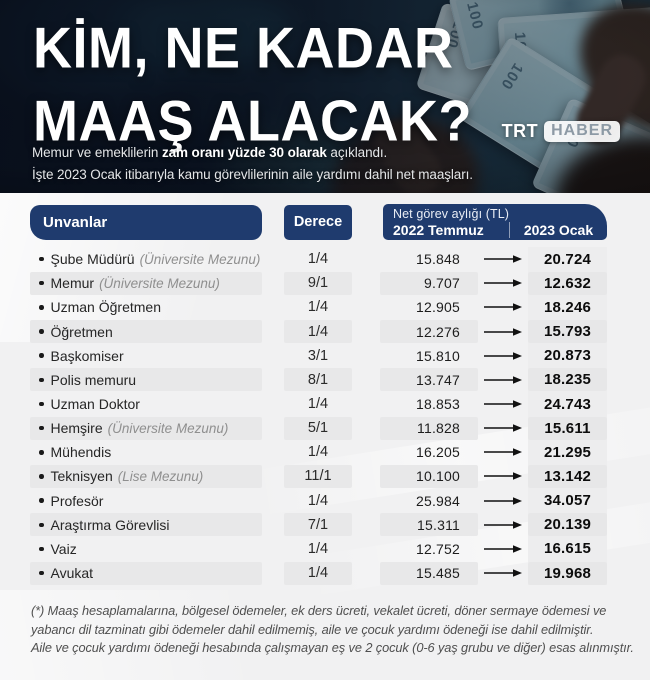 The image size is (650, 680). Describe the element at coordinates (146, 222) in the screenshot. I see `column-header-unvanlar: Unvanlar` at that location.